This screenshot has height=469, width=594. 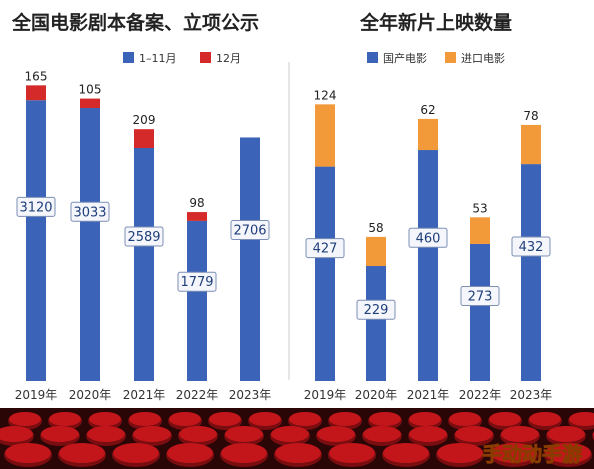 I want to click on right-tick-label: 2021年, so click(x=428, y=395).